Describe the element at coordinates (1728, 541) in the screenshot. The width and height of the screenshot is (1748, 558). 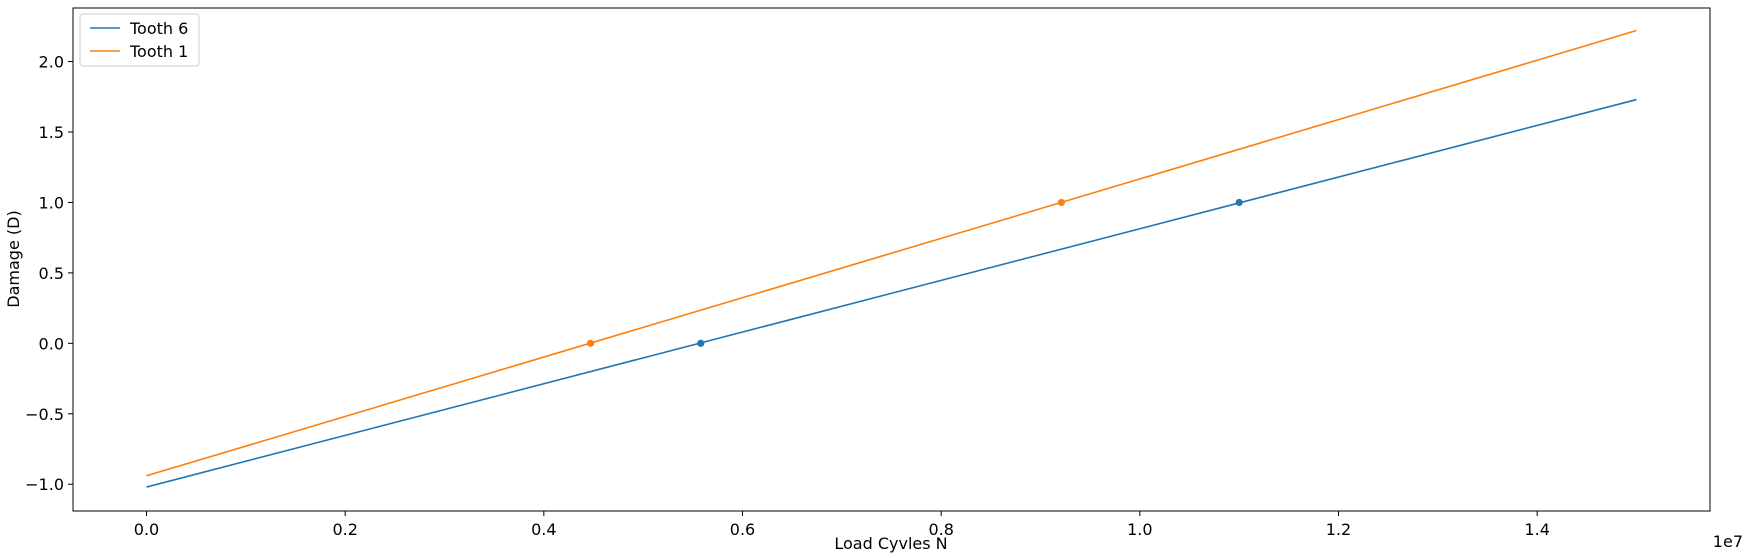
I see `x-offset-text: 1e7` at that location.